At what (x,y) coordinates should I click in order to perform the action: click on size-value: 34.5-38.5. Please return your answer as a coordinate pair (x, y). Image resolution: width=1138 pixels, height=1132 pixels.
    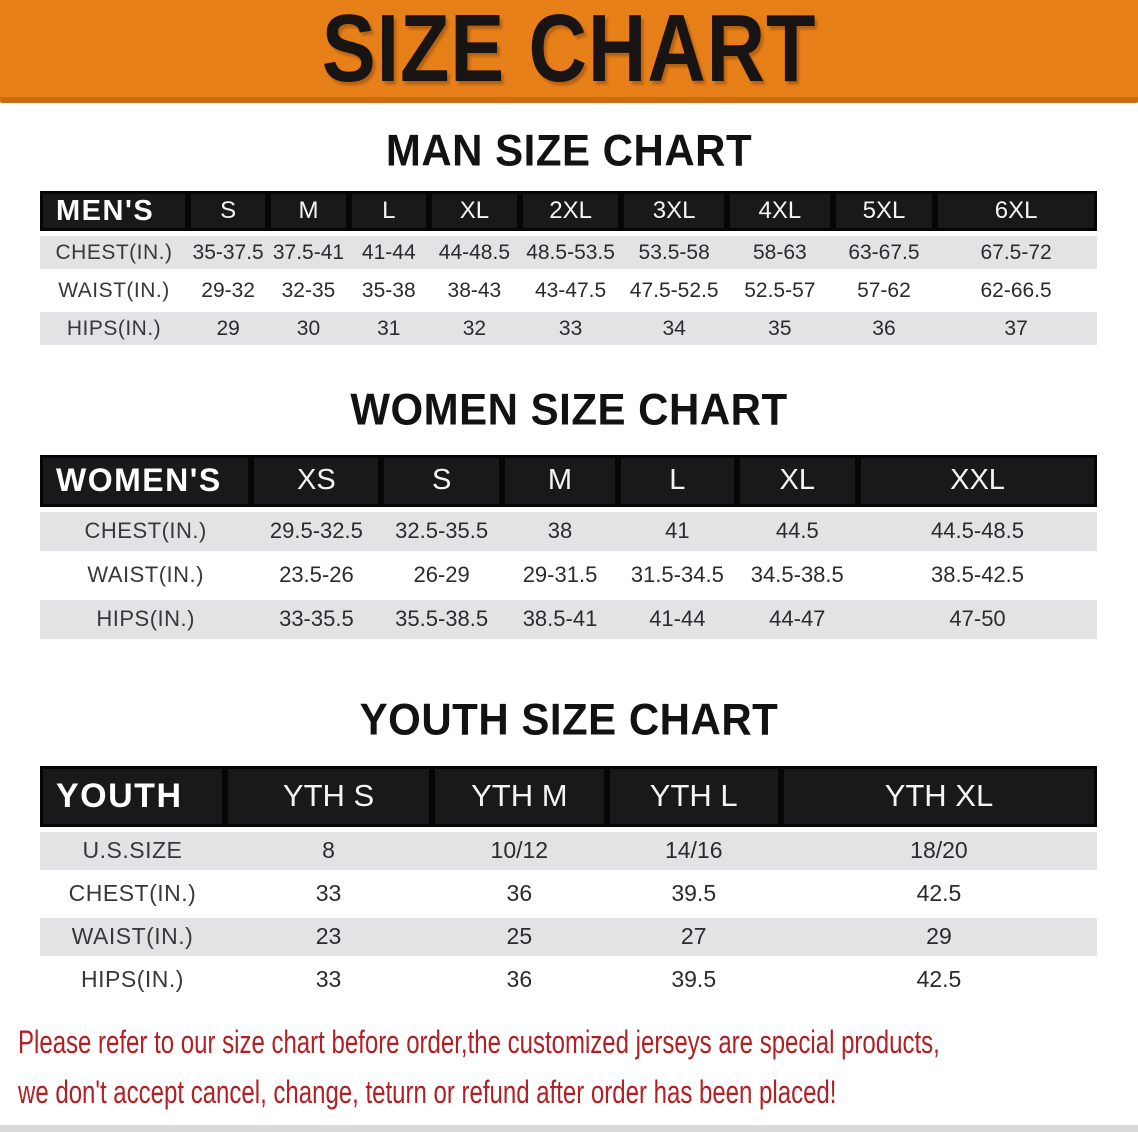
    Looking at the image, I should click on (797, 575).